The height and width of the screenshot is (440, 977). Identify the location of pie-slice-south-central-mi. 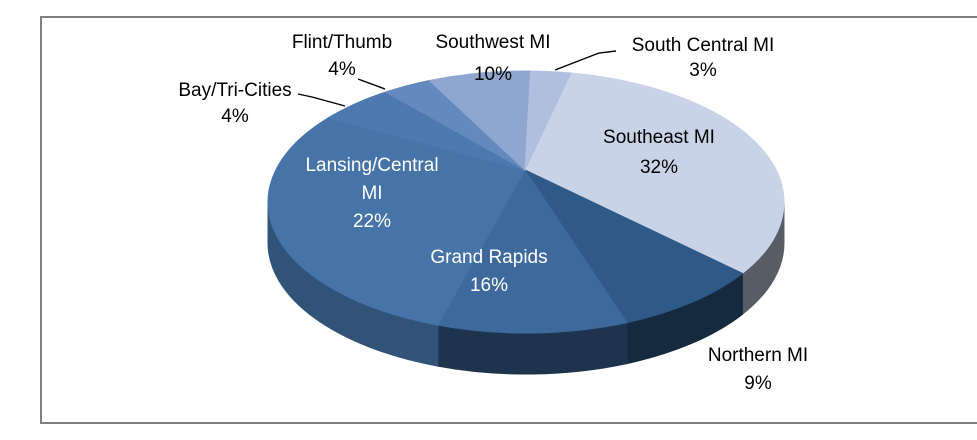
(548, 120).